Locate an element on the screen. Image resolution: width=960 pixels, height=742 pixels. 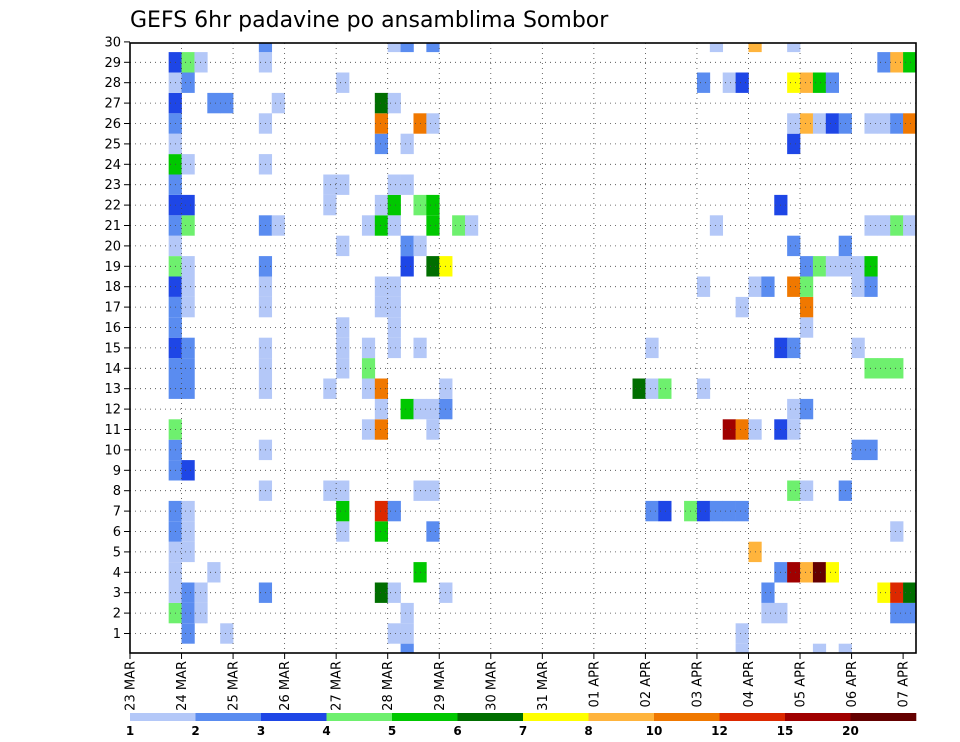
x-tick-label: 04 APR is located at coordinates (749, 684).